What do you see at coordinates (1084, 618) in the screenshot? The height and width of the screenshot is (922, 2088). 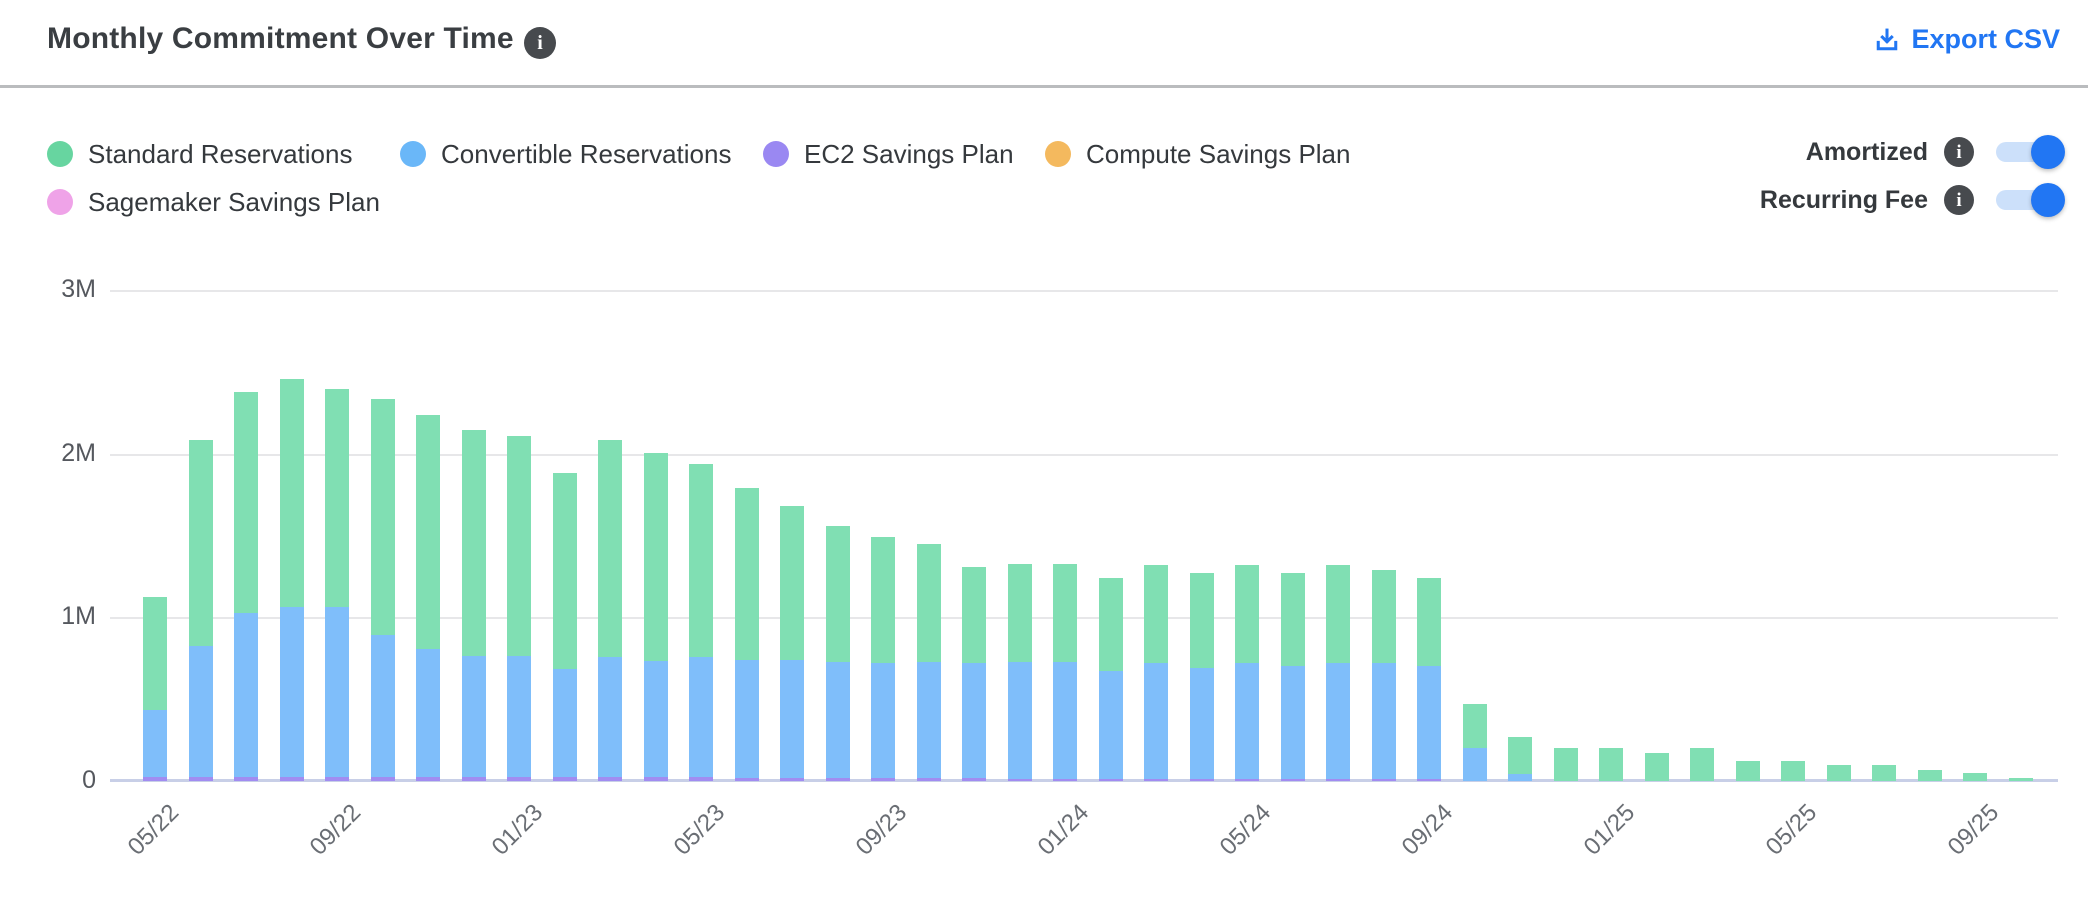 I see `gridline-1m` at bounding box center [1084, 618].